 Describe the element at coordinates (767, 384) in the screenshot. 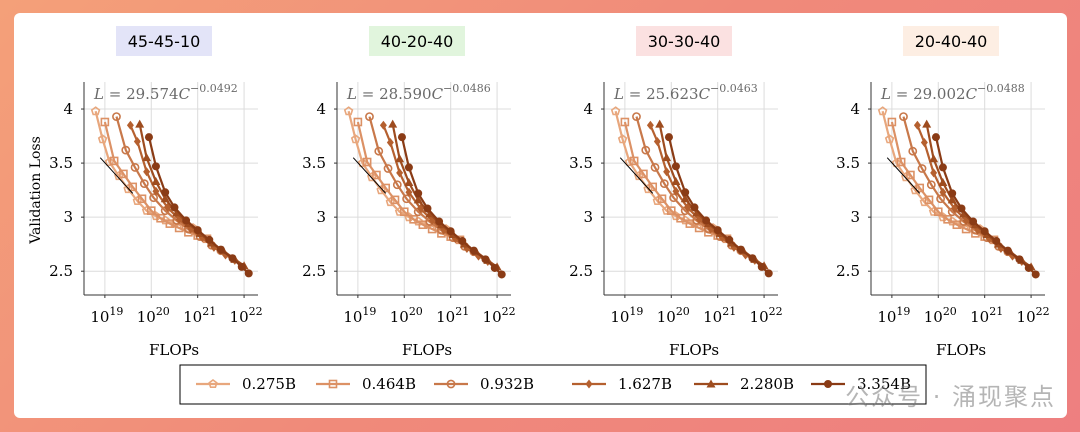

I see `legend-label: 2.280B` at that location.